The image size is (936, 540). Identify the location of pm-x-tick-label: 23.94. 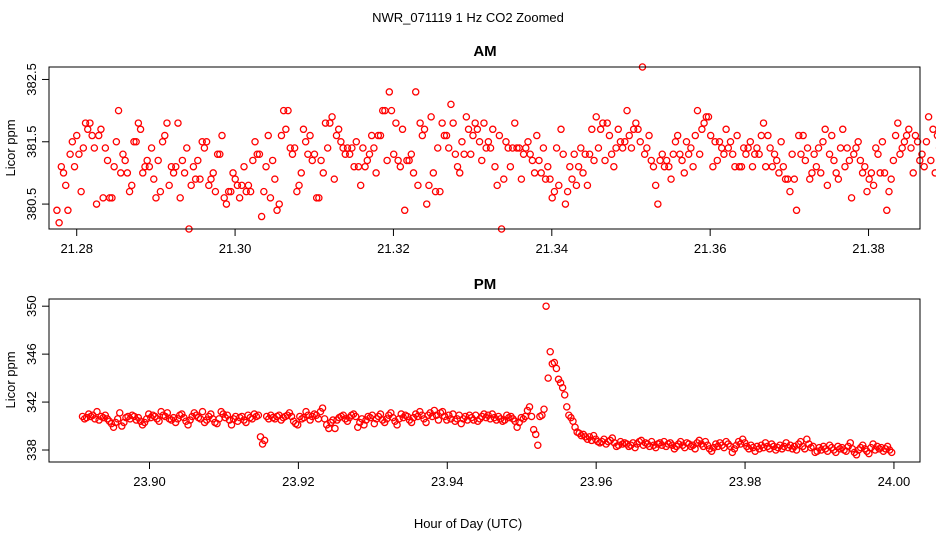
(447, 481).